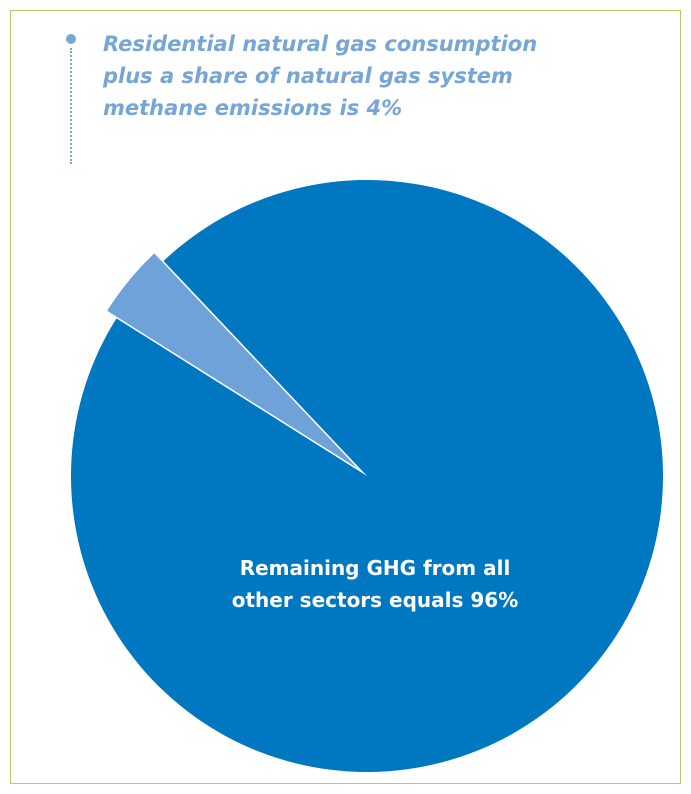  I want to click on slice-label-residential: 4%, so click(89, 216).